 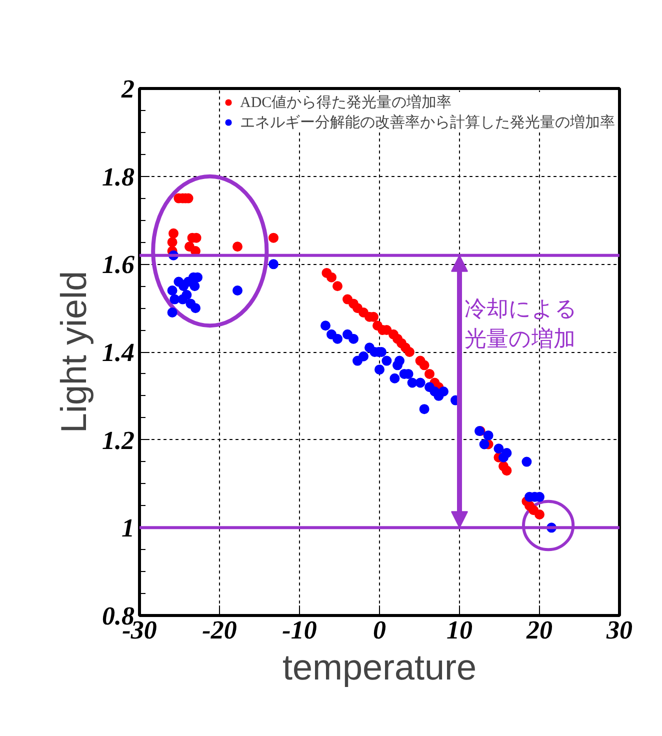 What do you see at coordinates (118, 352) in the screenshot?
I see `y-tick-label: 1.4` at bounding box center [118, 352].